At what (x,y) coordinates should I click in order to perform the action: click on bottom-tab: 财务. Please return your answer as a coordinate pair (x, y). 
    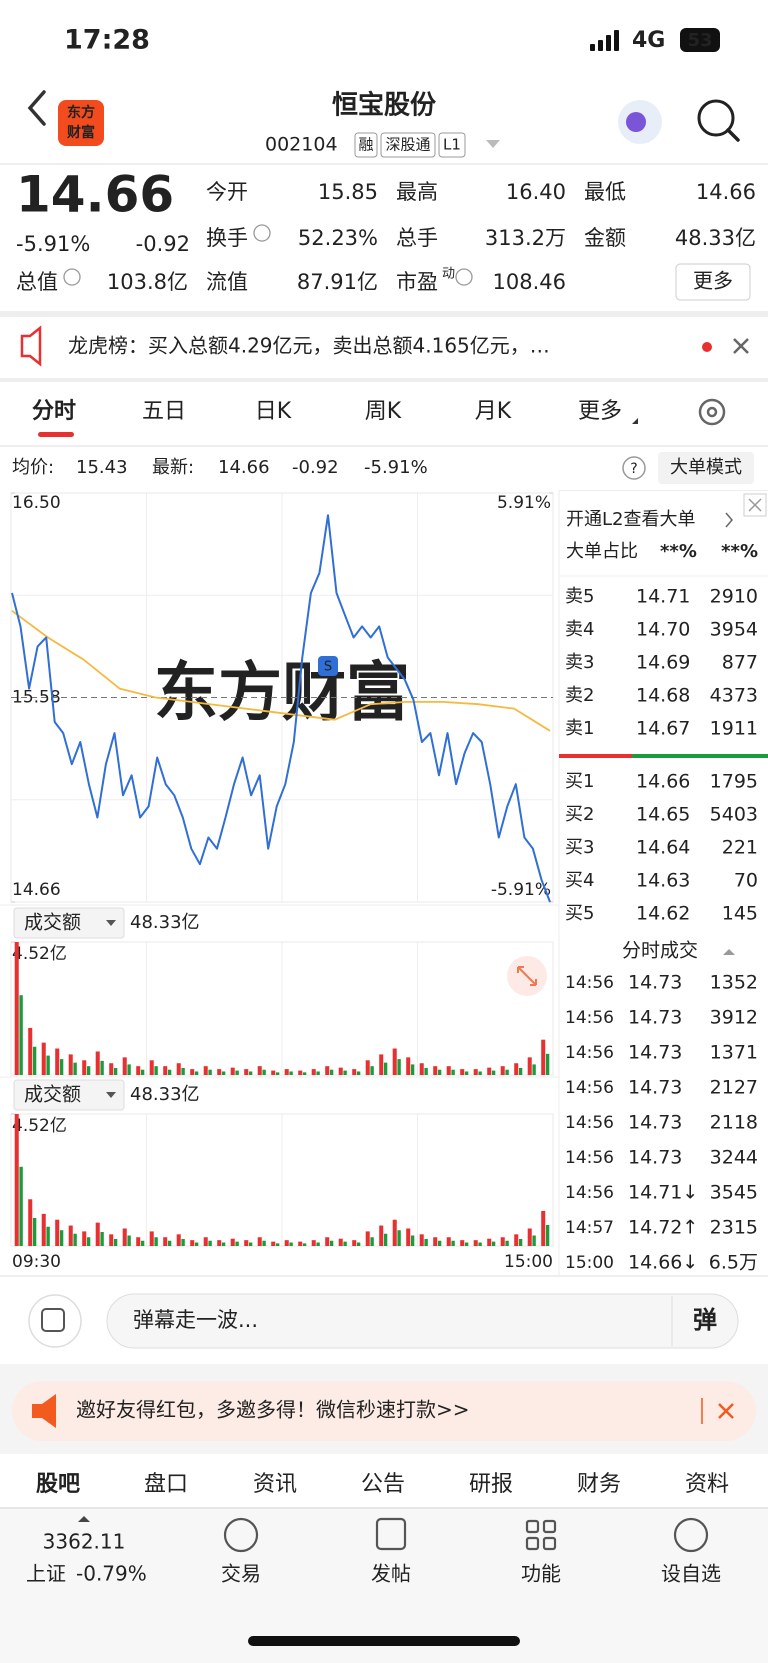
    Looking at the image, I should click on (599, 1484).